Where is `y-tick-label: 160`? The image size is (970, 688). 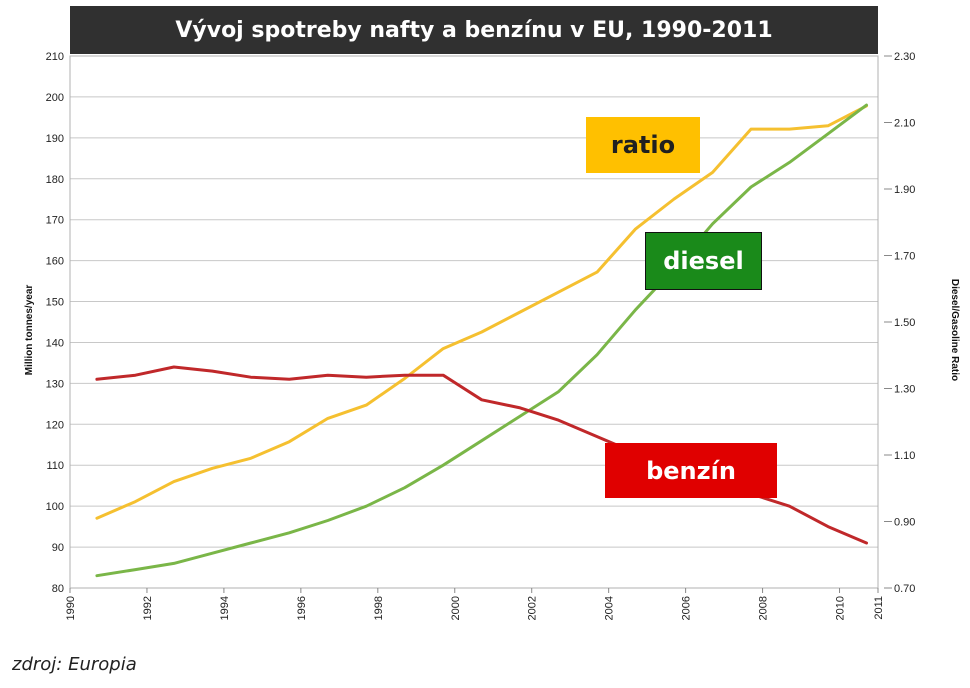
y-tick-label: 160 is located at coordinates (55, 262).